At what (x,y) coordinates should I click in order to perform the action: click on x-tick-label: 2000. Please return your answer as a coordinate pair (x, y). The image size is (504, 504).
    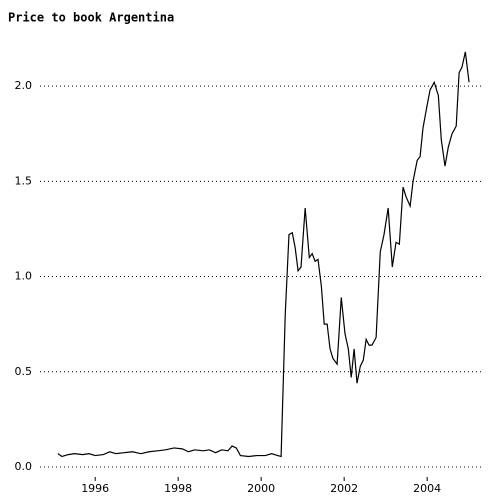
    Looking at the image, I should click on (261, 488).